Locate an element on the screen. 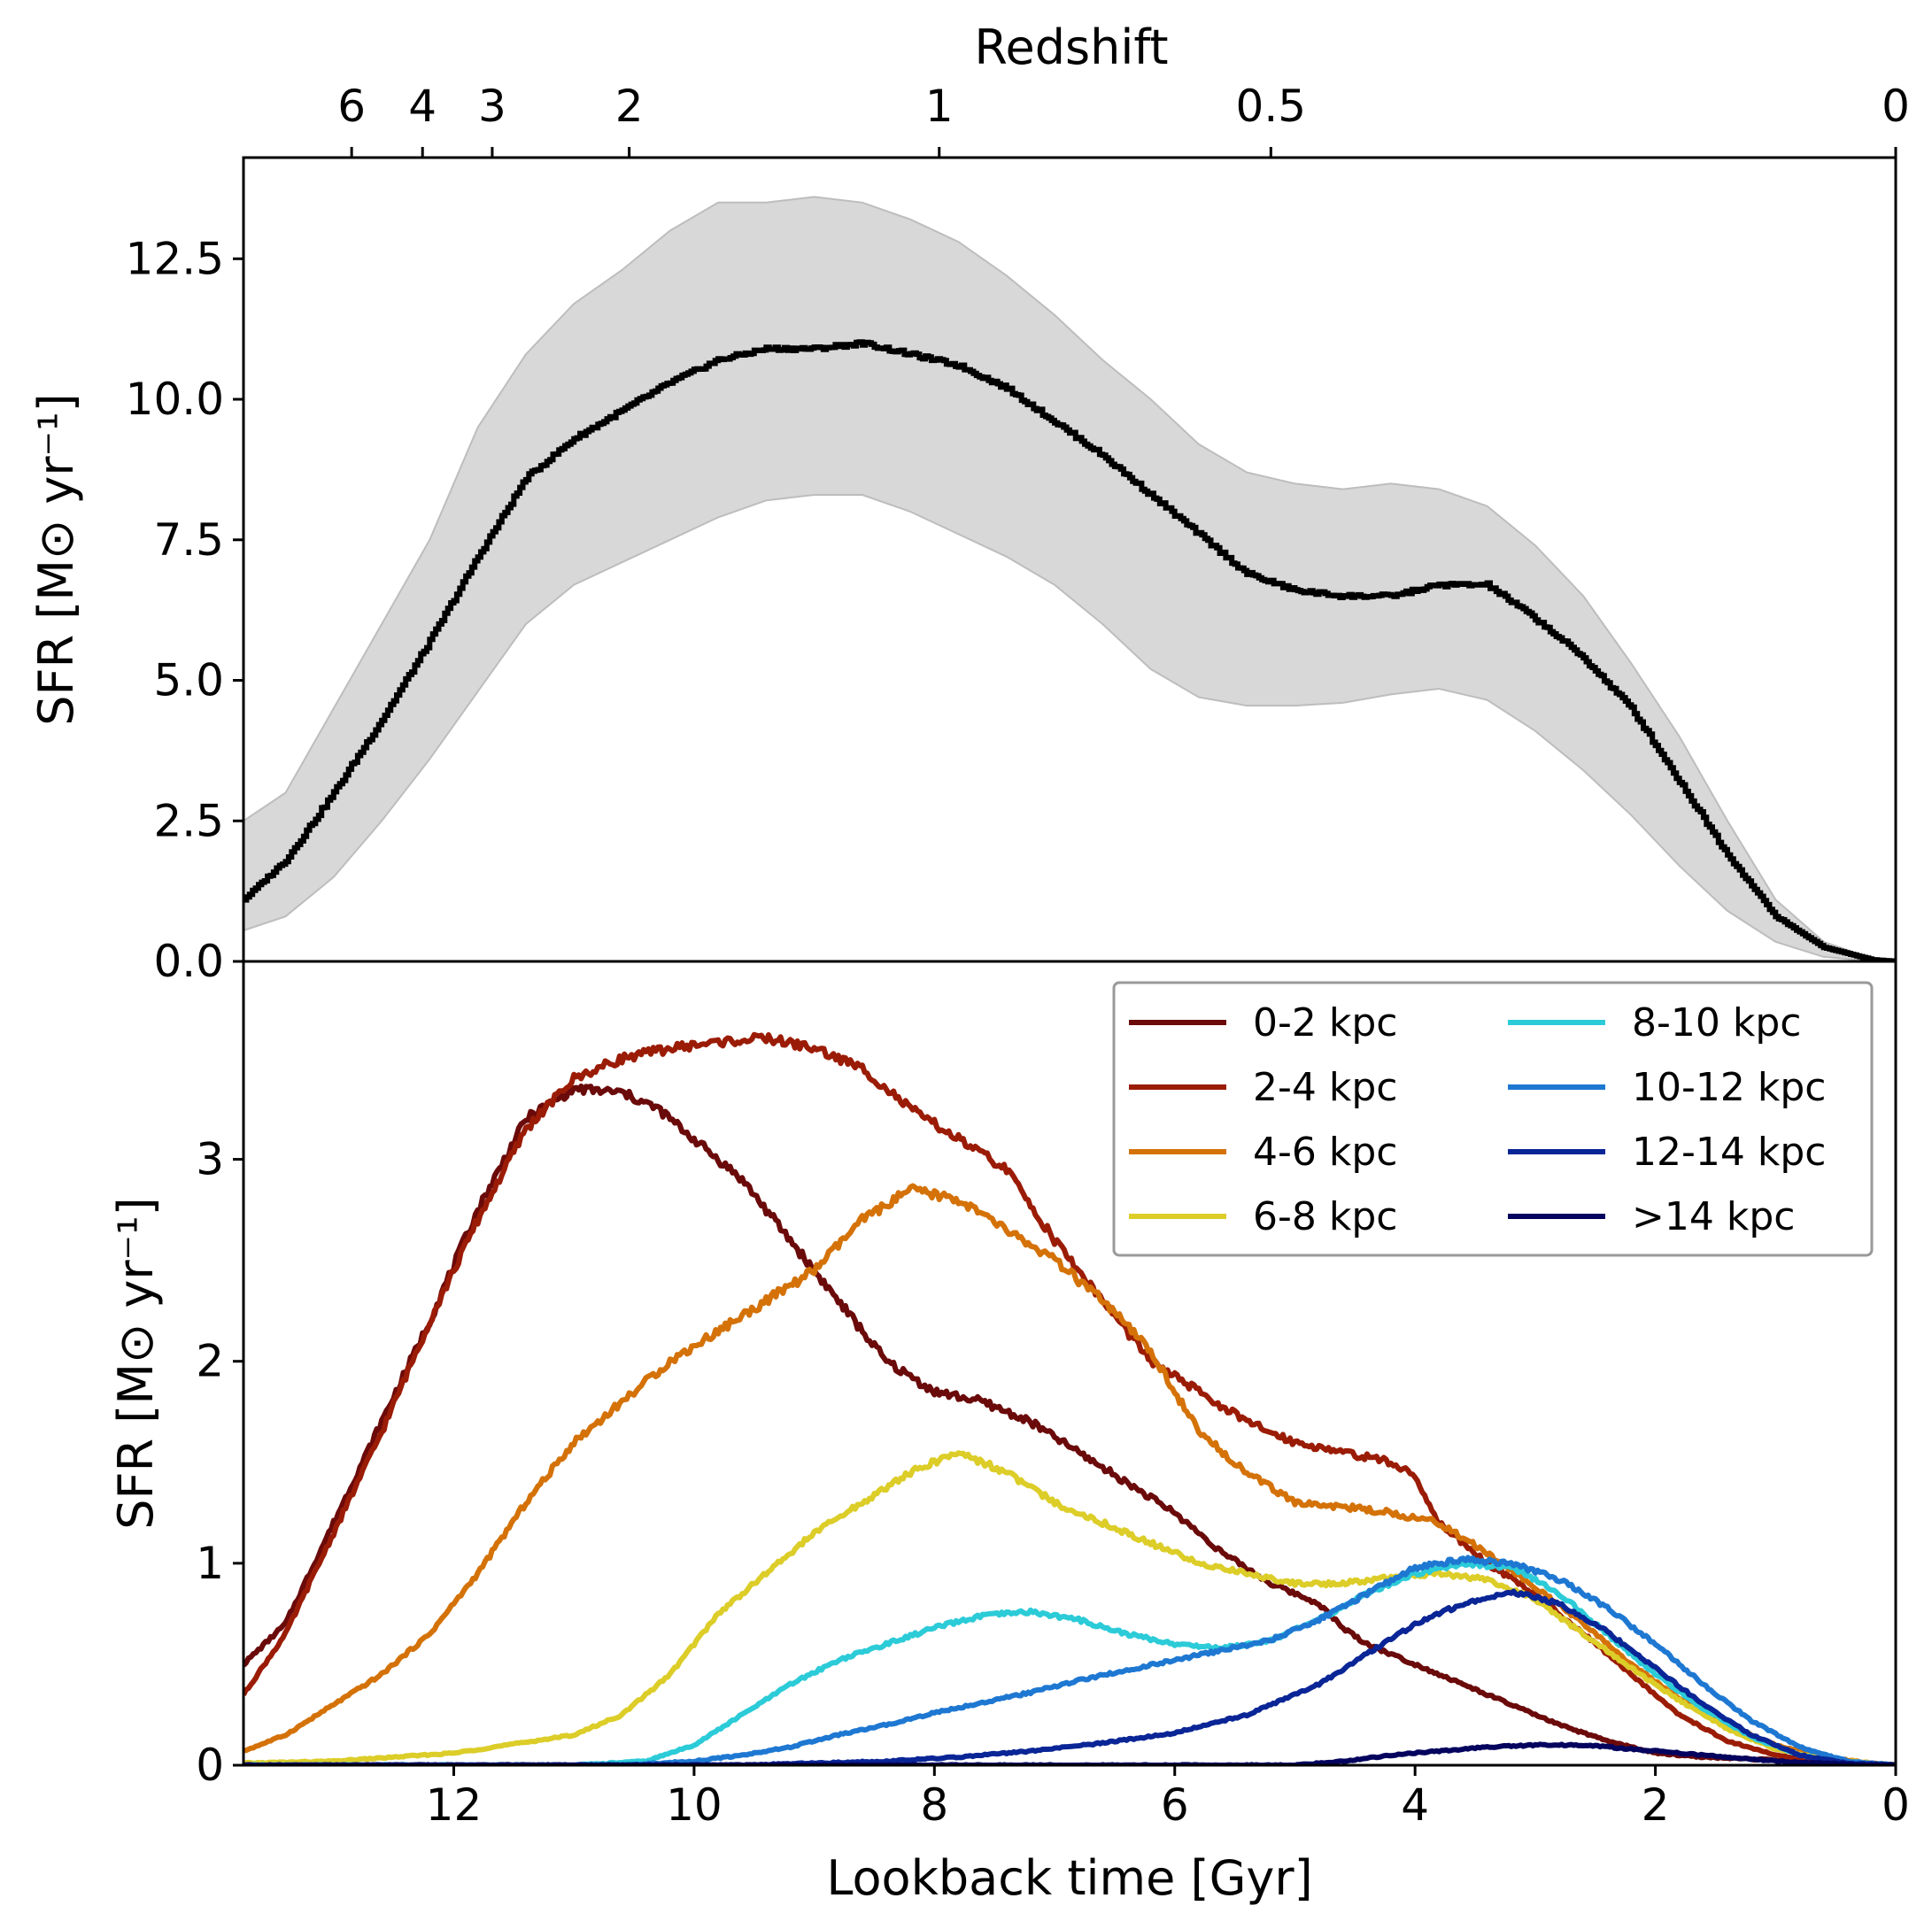 Image resolution: width=1932 pixels, height=1929 pixels. top-y-tick-label: 5.0 is located at coordinates (188, 680).